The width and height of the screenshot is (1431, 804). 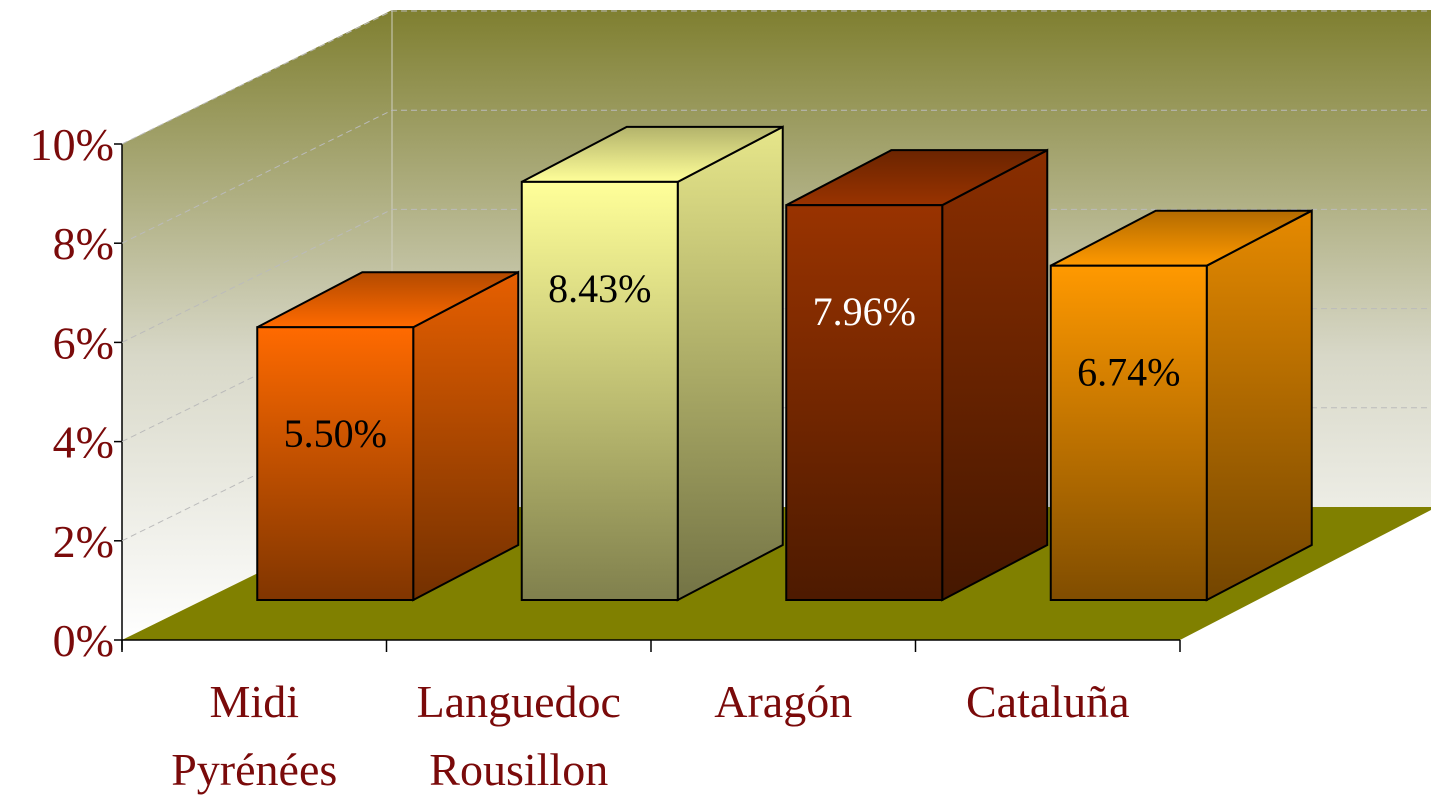 I want to click on value-label: 5.50%, so click(x=335, y=433).